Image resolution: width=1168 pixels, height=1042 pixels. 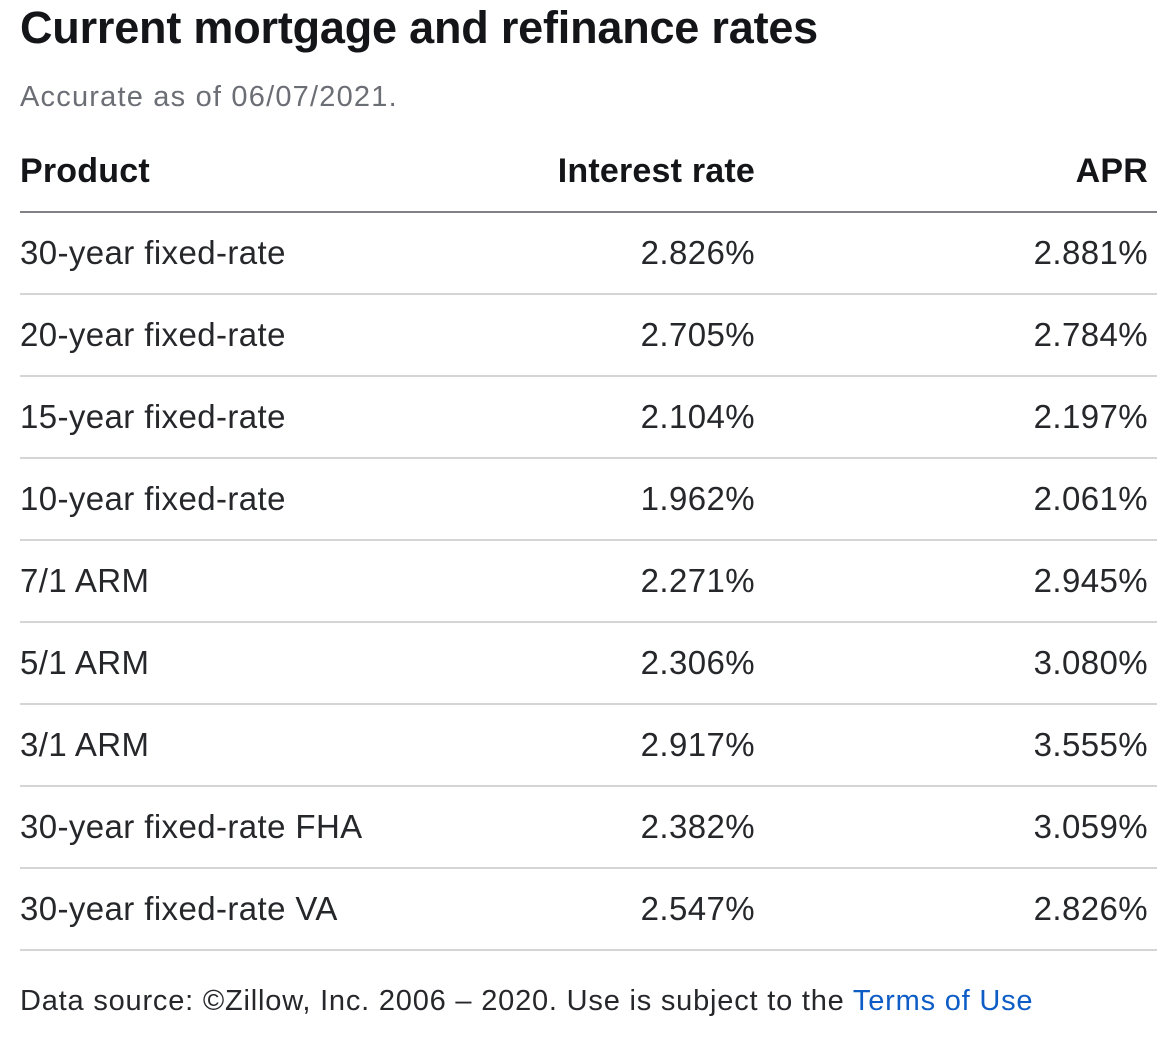 I want to click on table-row: 30-year fixed-rate FHA 2.382% 3.059%, so click(x=588, y=827).